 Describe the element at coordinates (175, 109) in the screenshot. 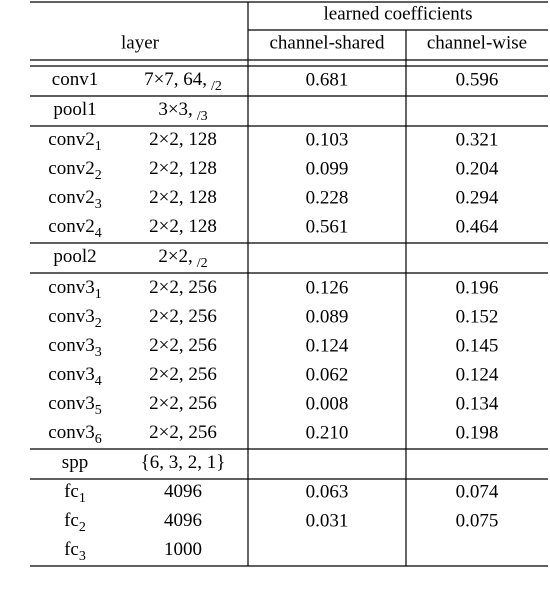

I see `layer-spec-main: 3×3,` at that location.